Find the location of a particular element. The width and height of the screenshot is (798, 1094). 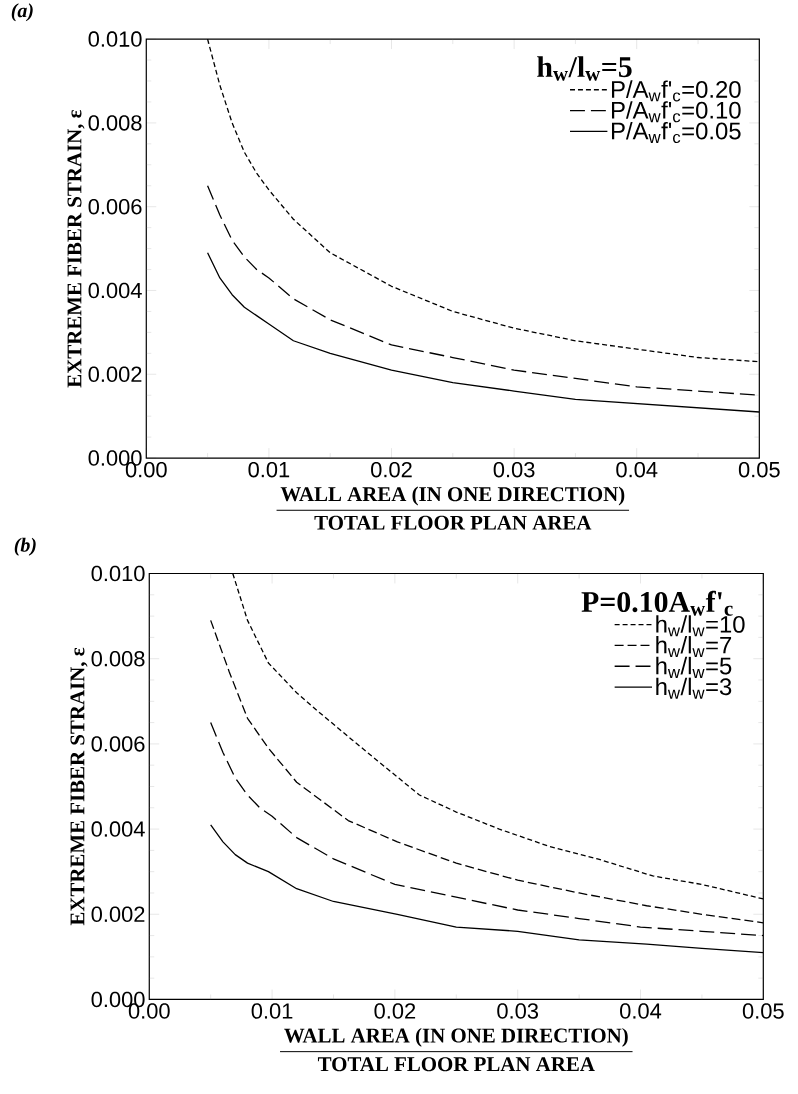

legend-label: h$_{w}$/l$_{w}$=10 is located at coordinates (700, 626).